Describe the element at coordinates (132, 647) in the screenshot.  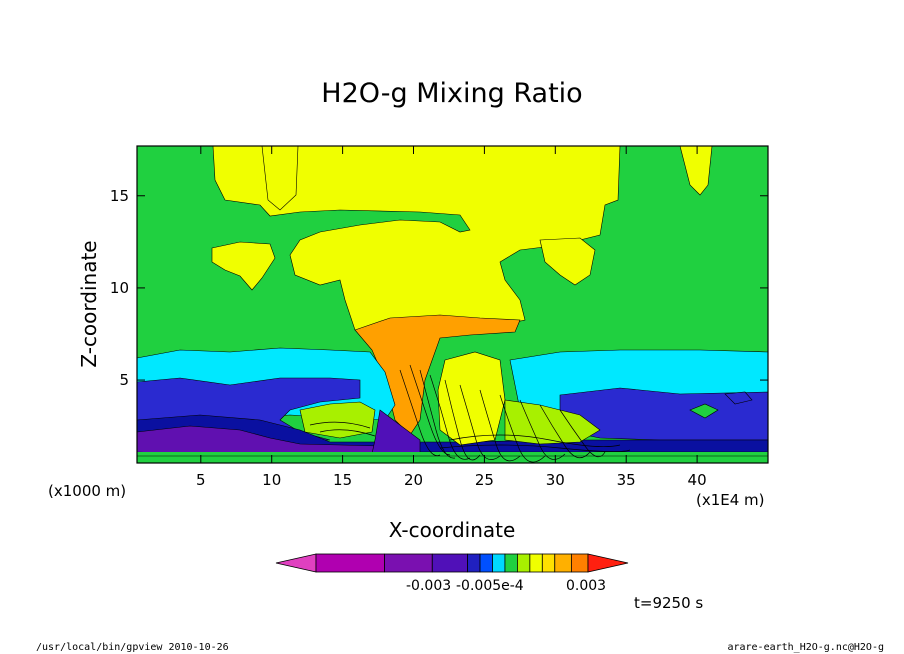
I see `footer-left: /usr/local/bin/gpview 2010-10-26` at that location.